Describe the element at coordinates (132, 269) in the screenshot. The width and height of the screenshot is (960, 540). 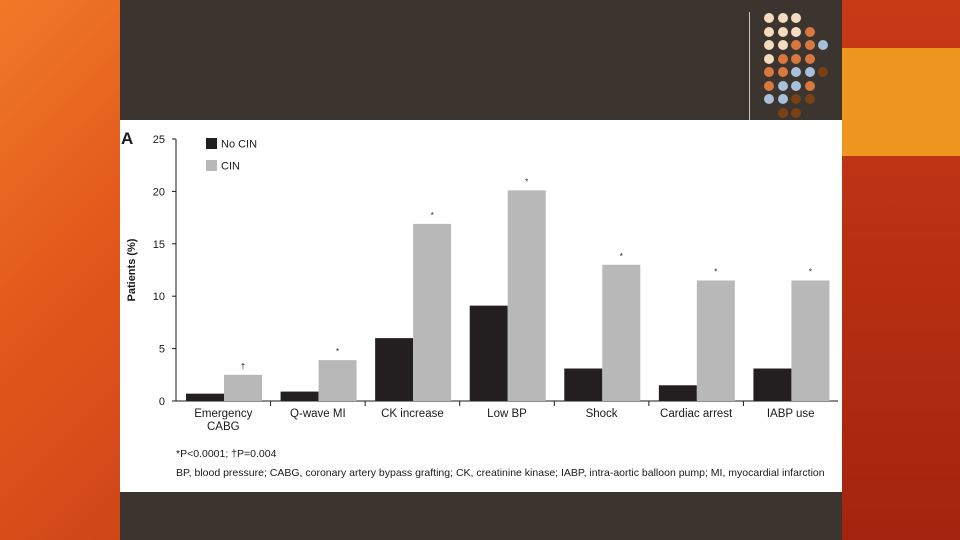
I see `y-axis-label: Patients (%)` at that location.